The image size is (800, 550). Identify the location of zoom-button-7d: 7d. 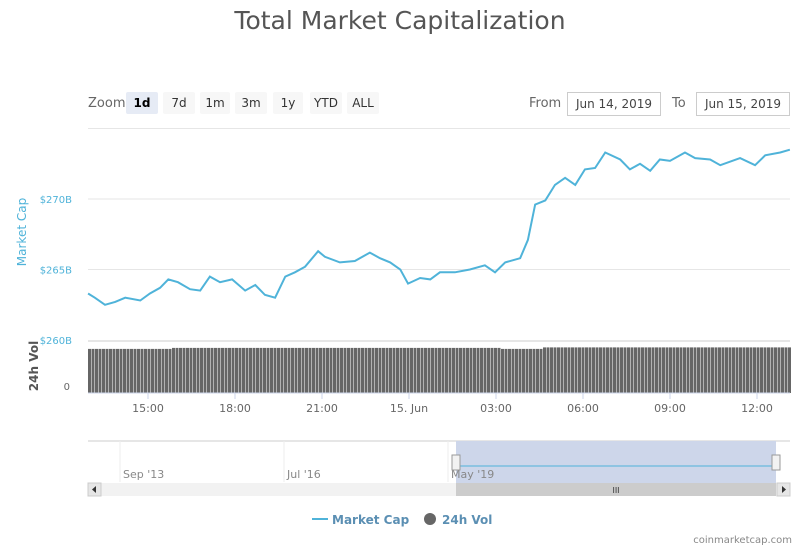
(179, 103).